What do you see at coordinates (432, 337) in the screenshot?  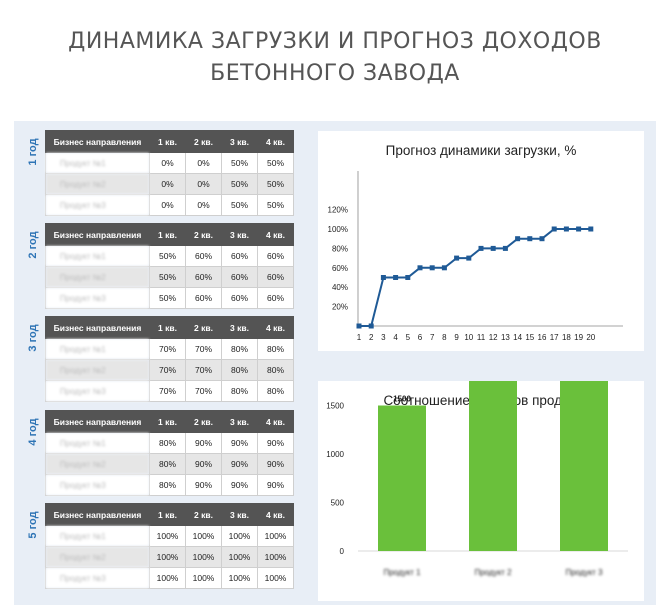 I see `x-tick-label: 7` at bounding box center [432, 337].